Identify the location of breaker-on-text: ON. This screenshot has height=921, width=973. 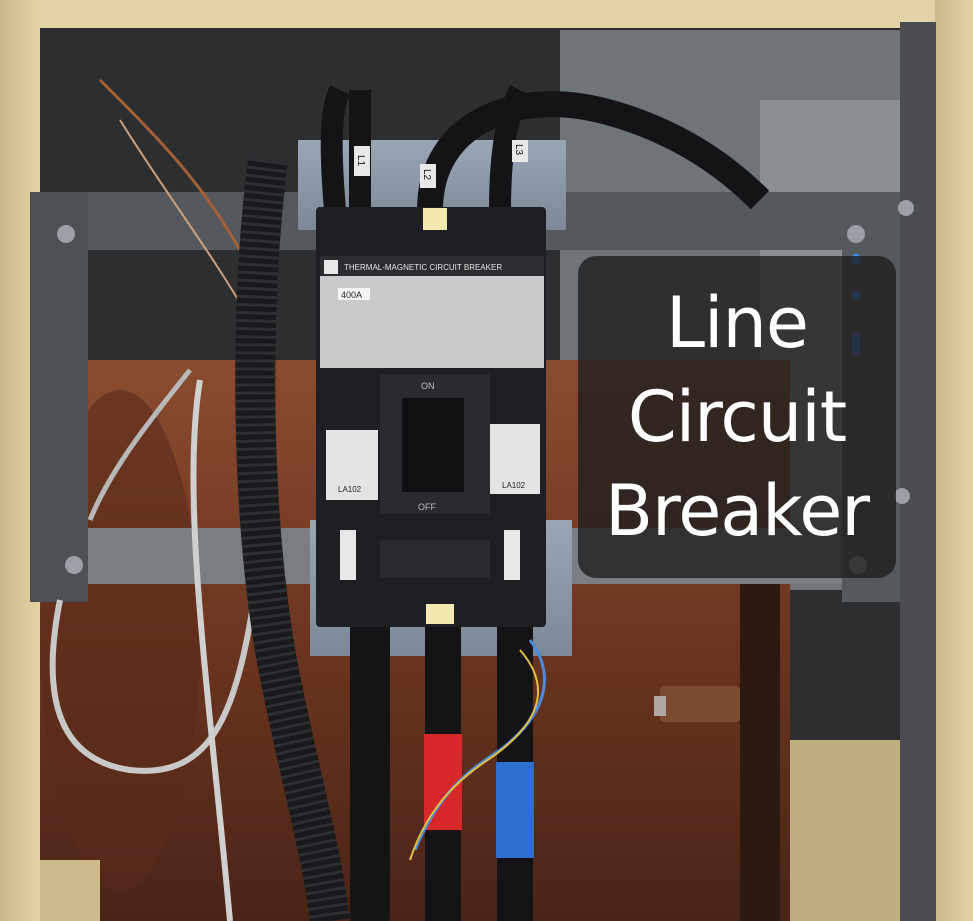
(428, 386).